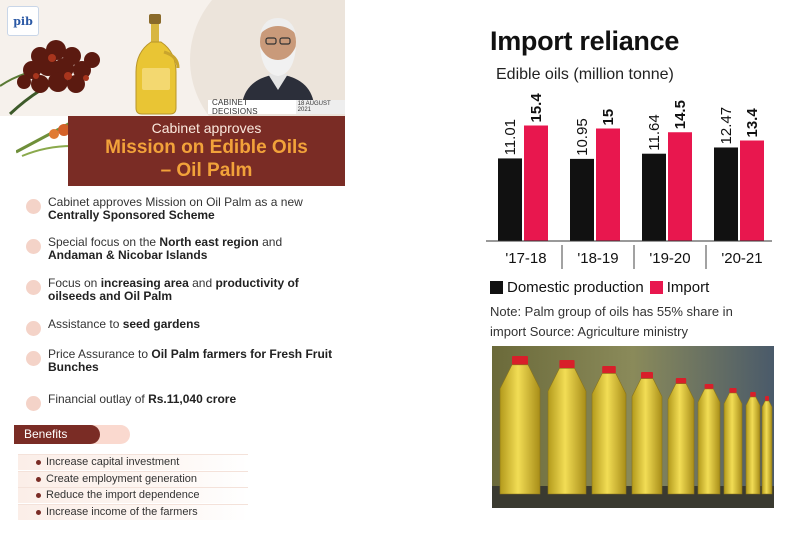 The width and height of the screenshot is (804, 542). What do you see at coordinates (585, 74) in the screenshot?
I see `chart-subtitle: Edible oils (million tonne)` at bounding box center [585, 74].